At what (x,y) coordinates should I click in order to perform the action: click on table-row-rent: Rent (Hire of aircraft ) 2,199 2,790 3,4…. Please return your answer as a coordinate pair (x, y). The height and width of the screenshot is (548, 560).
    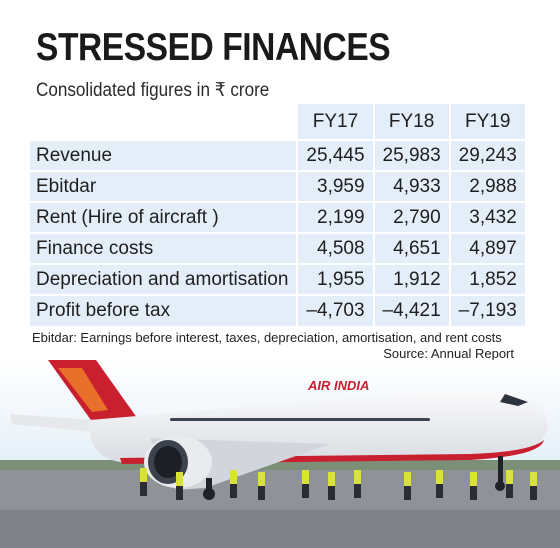
    Looking at the image, I should click on (277, 217).